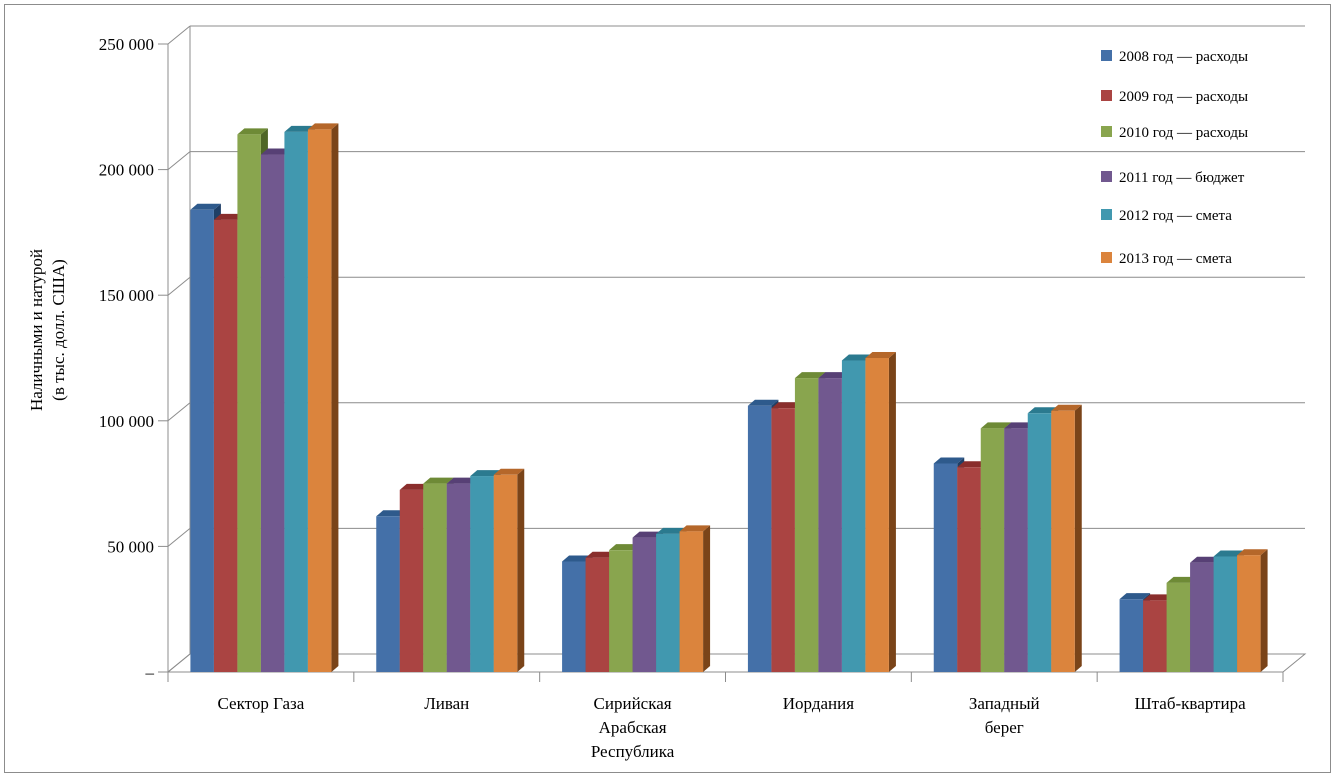  What do you see at coordinates (633, 703) in the screenshot?
I see `category-label: Сирийская` at bounding box center [633, 703].